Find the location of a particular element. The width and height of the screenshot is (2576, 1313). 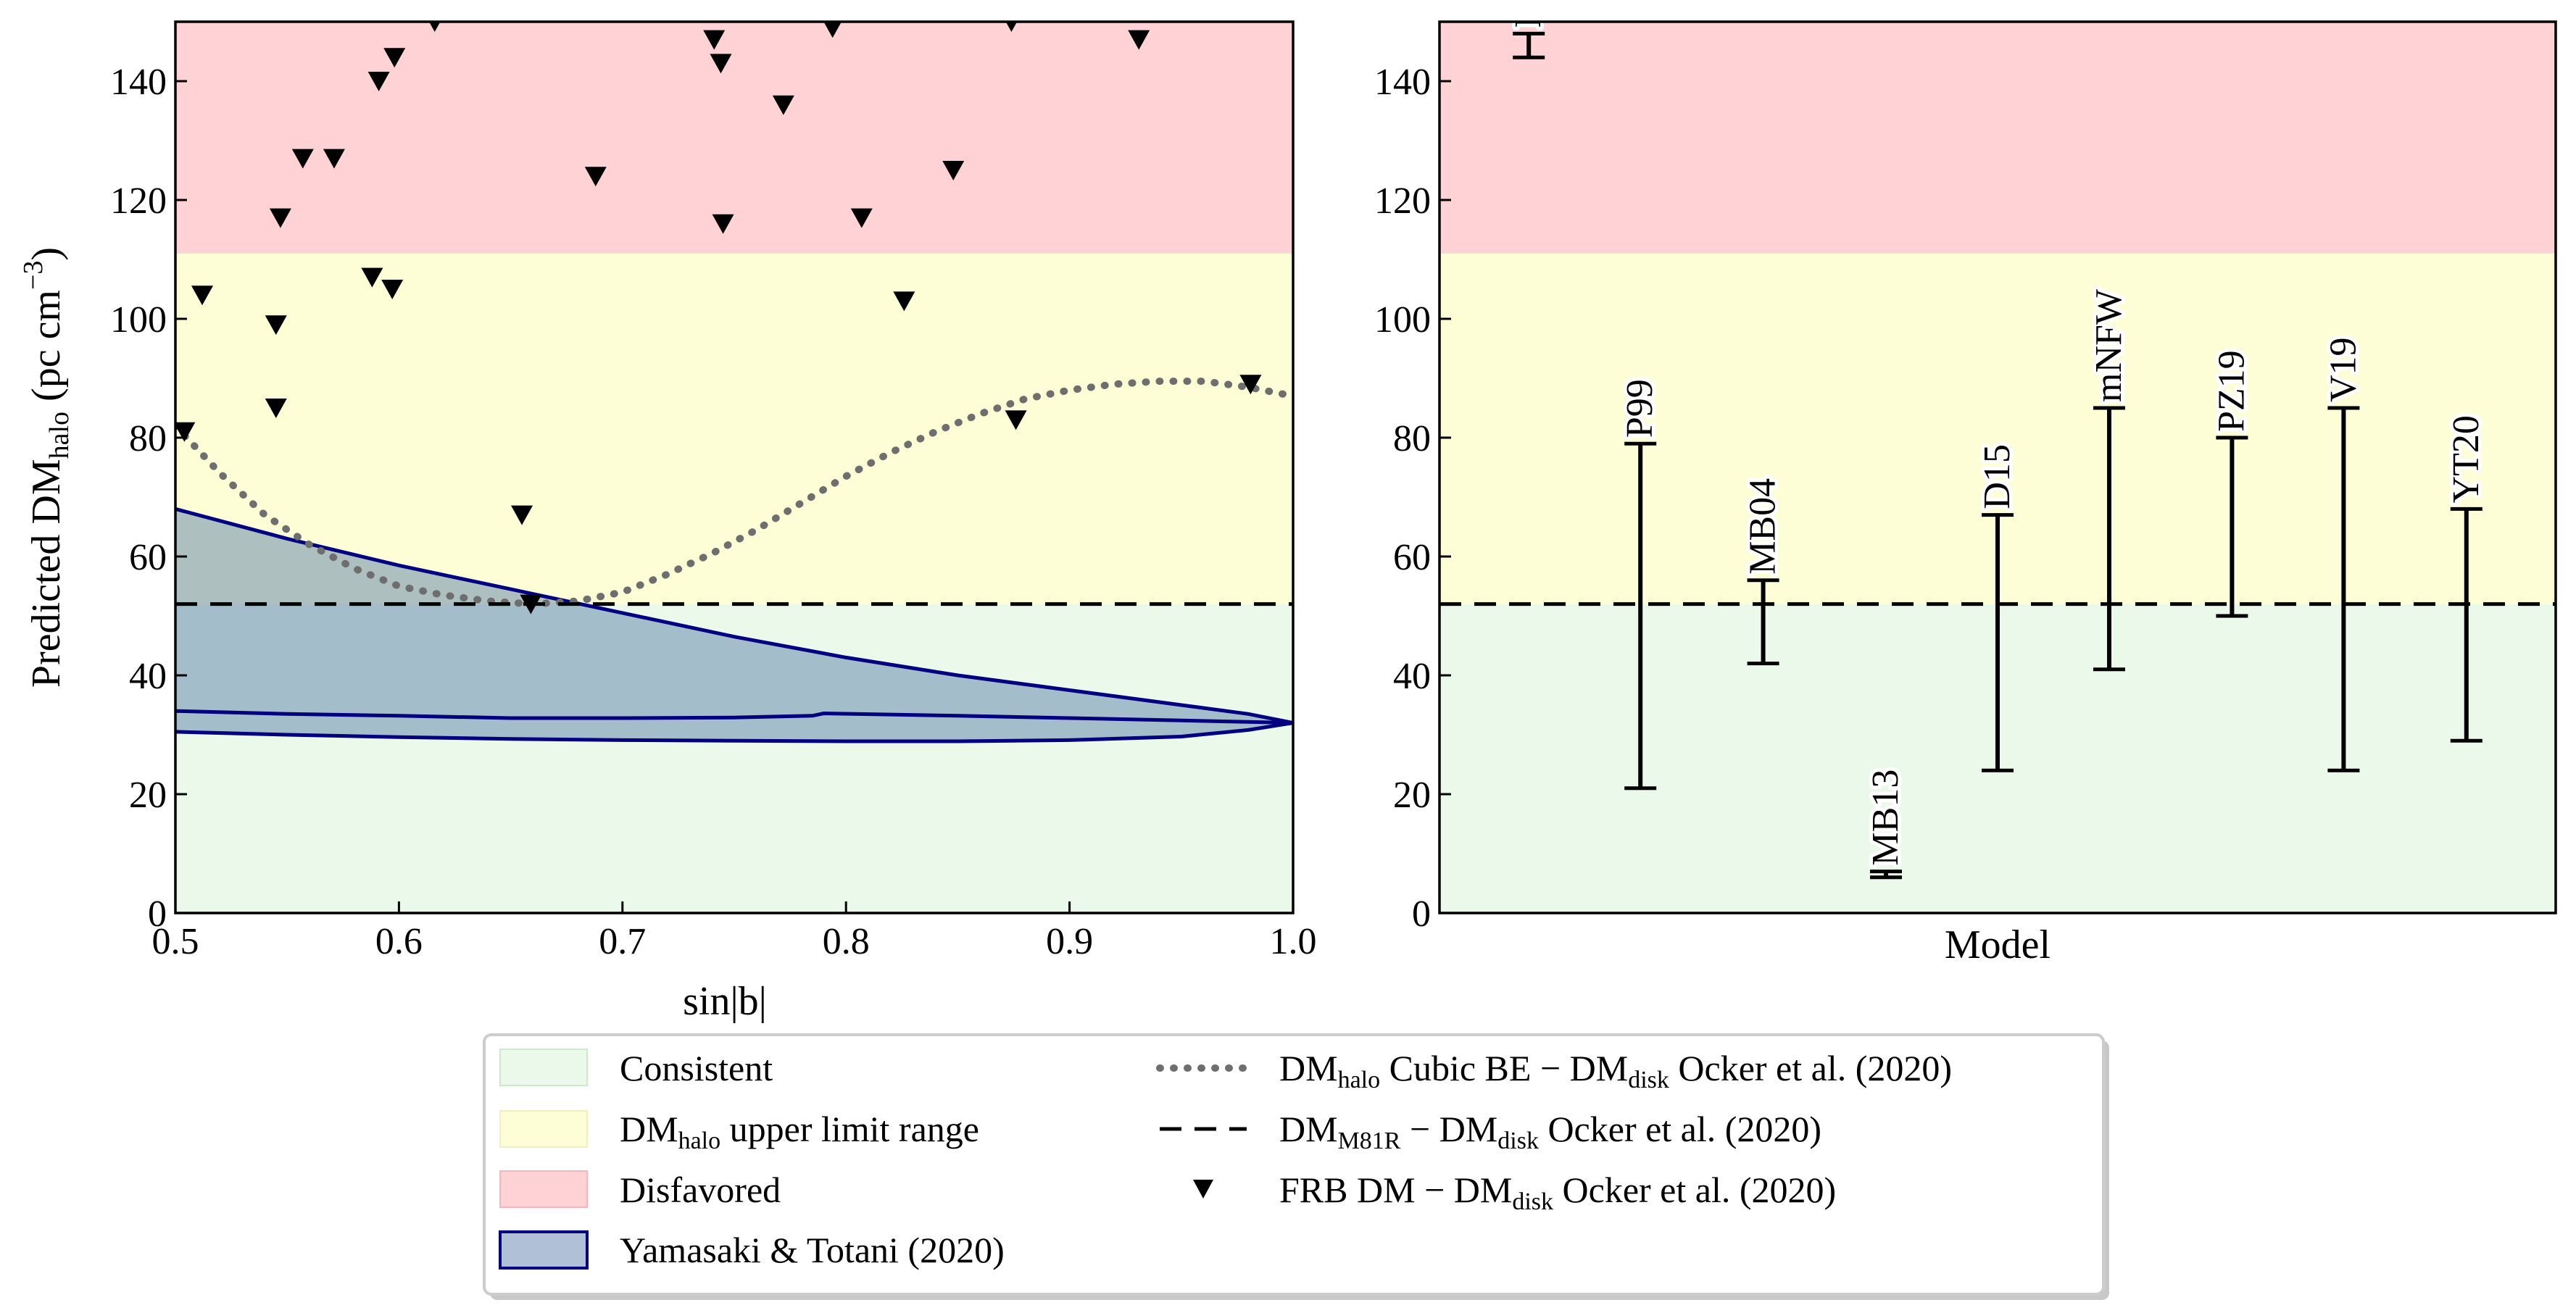

model-errorbar-pz19: PZ19 is located at coordinates (2231, 482).